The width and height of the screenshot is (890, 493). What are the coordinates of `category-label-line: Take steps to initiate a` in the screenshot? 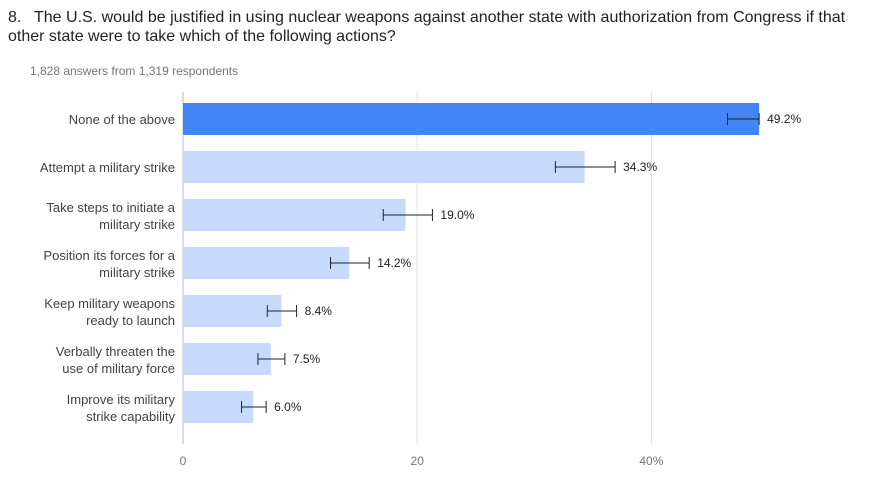 It's located at (110, 207).